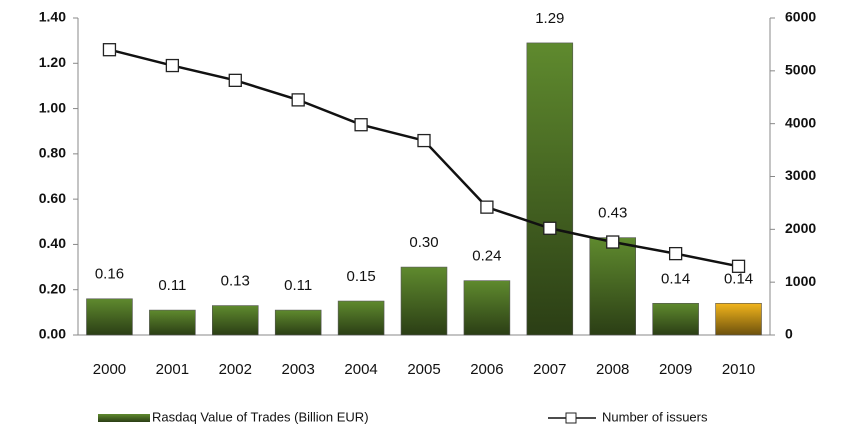 The width and height of the screenshot is (842, 432). I want to click on value-label: 0.16, so click(109, 274).